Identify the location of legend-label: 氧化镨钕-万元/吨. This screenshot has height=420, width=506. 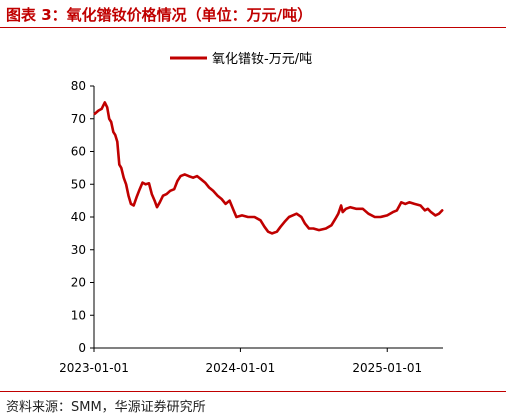
(262, 59).